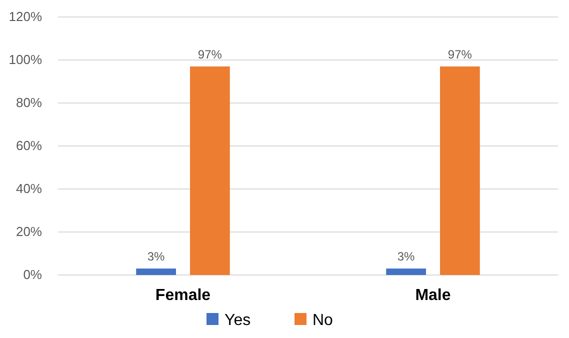 This screenshot has height=338, width=569. I want to click on y-tick-label: 40%, so click(29, 188).